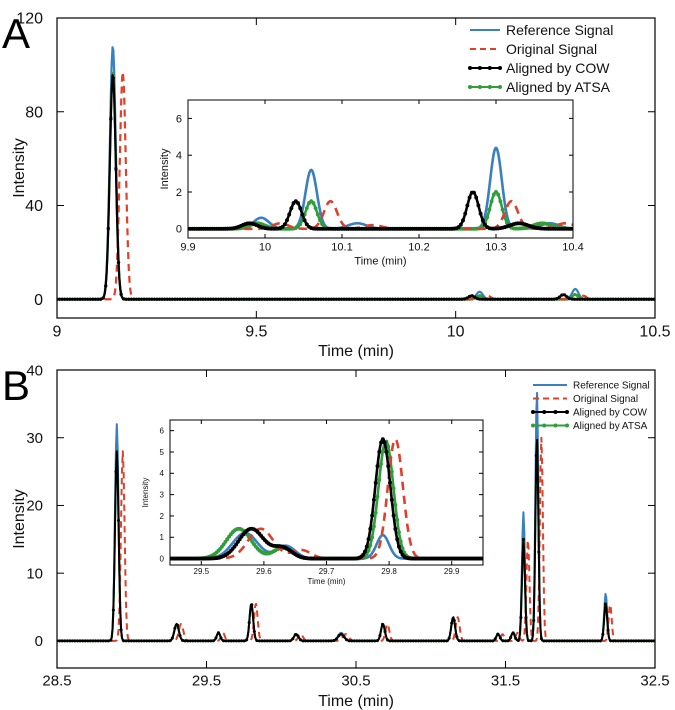 The width and height of the screenshot is (675, 710). I want to click on x-tick-label: 10.5, so click(654, 331).